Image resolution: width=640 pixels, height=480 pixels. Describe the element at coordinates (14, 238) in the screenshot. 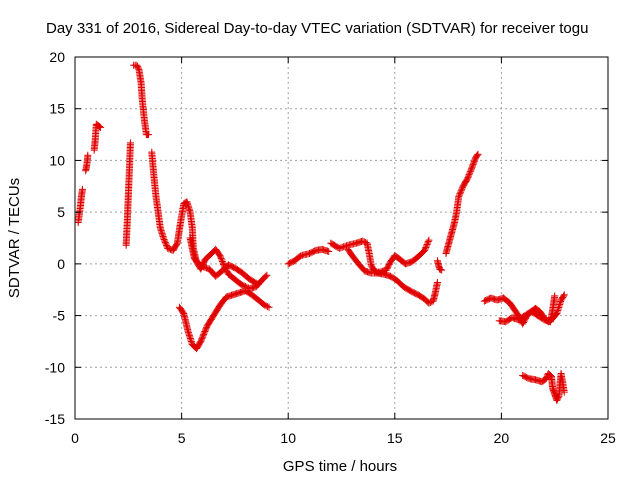

I see `y-axis-label: SDTVAR / TECUs` at that location.